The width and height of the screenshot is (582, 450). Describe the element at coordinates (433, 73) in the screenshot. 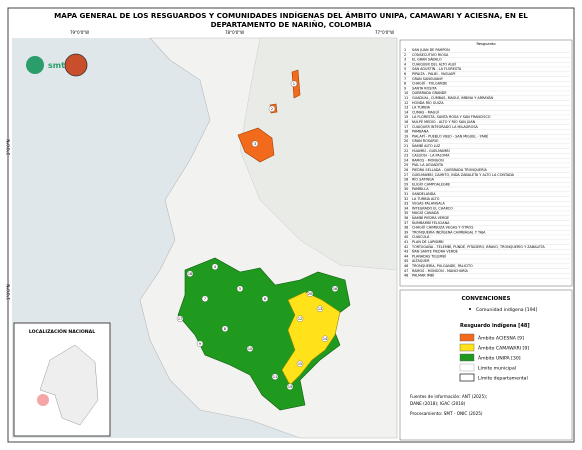

I see `resguardo-name: PIPALTA - PALBÍ - YAGUAPÍ` at that location.